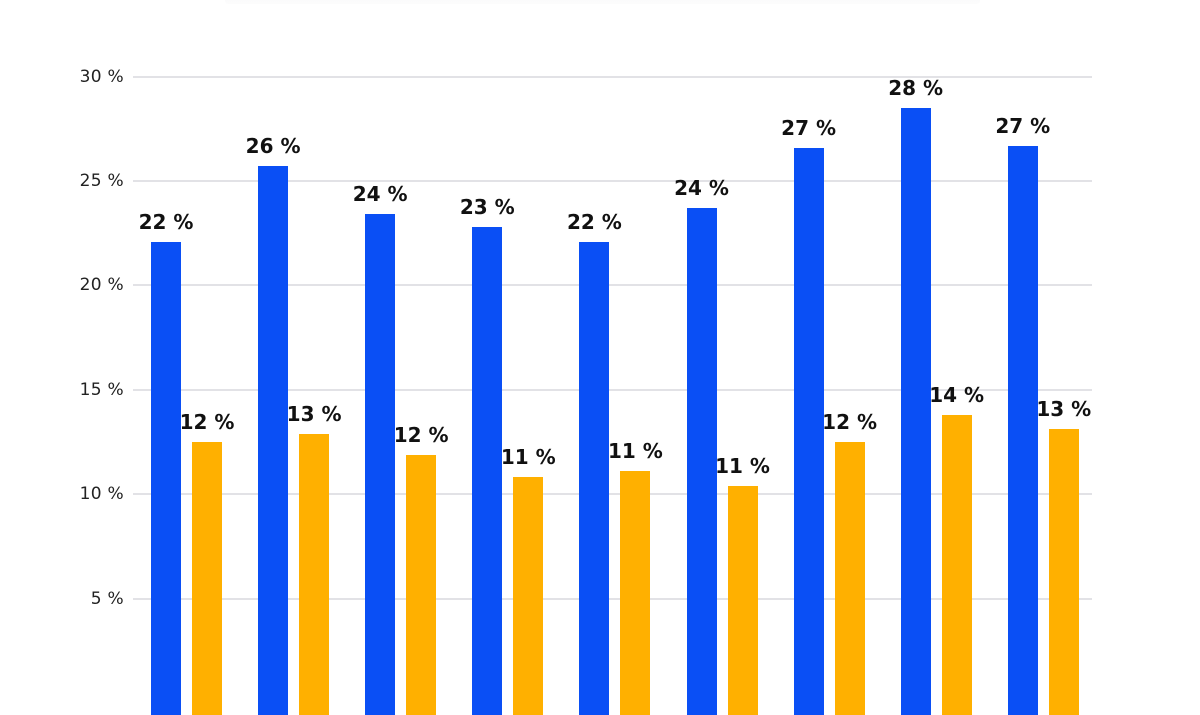 Image resolution: width=1200 pixels, height=715 pixels. Describe the element at coordinates (87, 285) in the screenshot. I see `y-axis-tick-label: 20 %` at that location.